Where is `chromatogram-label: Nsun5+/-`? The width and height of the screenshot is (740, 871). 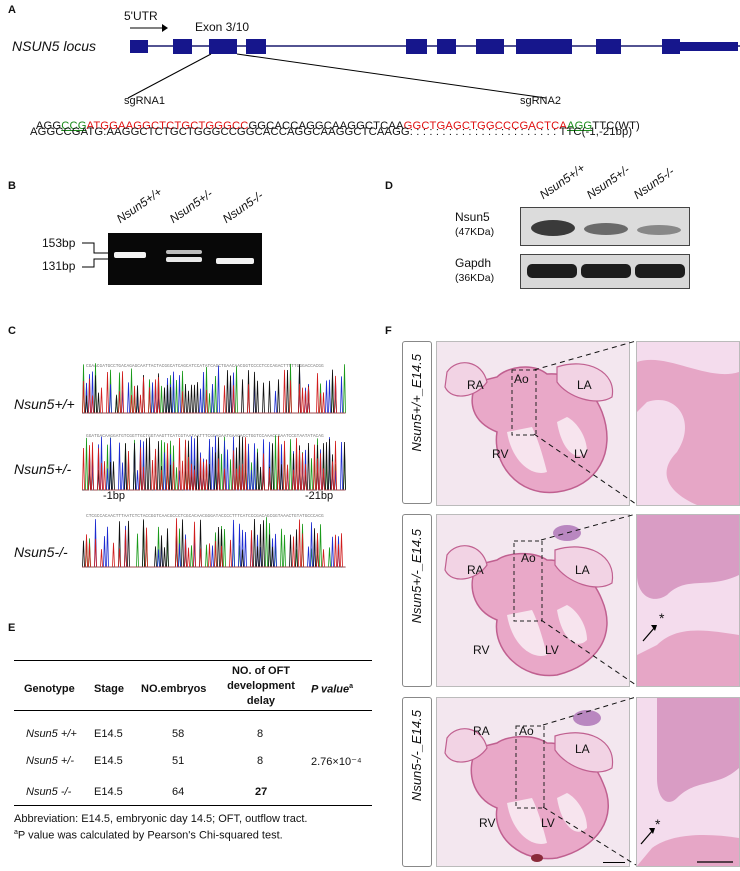 chromatogram-label: Nsun5+/- is located at coordinates (42, 469).